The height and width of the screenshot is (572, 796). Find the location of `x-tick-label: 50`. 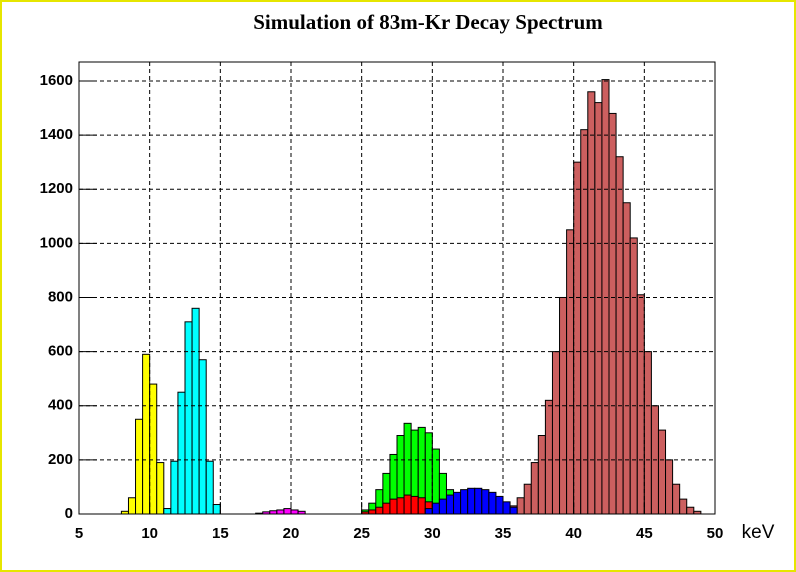

x-tick-label: 50 is located at coordinates (715, 533).